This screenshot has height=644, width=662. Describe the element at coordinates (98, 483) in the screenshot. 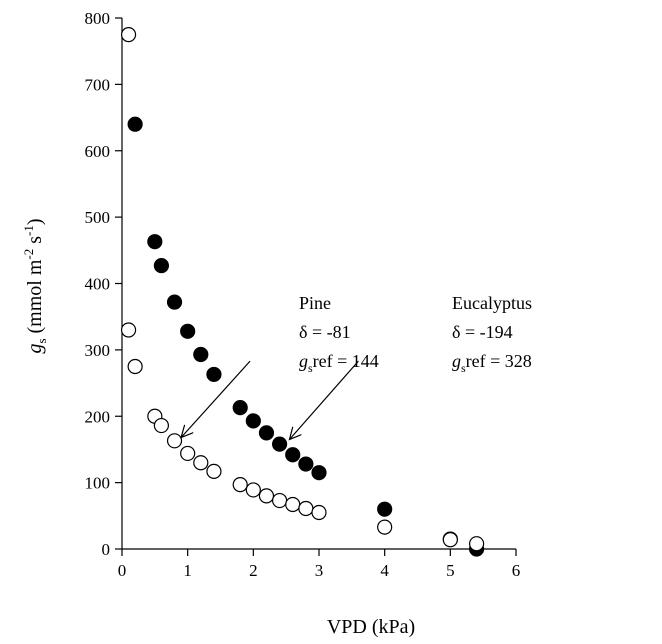

I see `y-tick-label: 100` at that location.